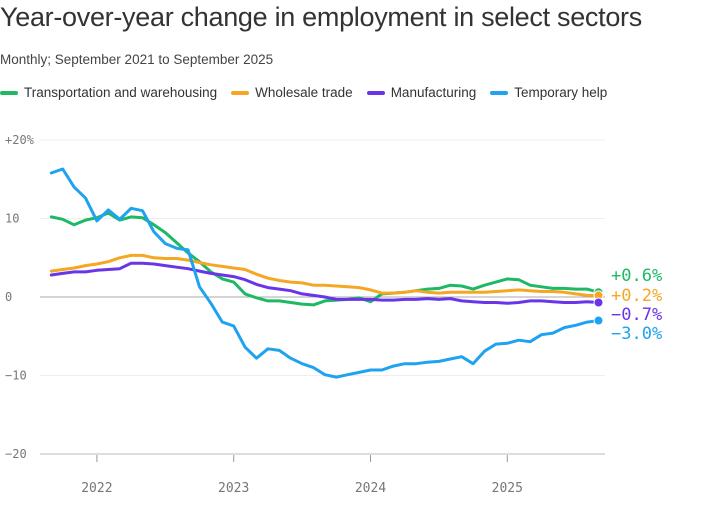  I want to click on legend-label: Manufacturing, so click(433, 92).